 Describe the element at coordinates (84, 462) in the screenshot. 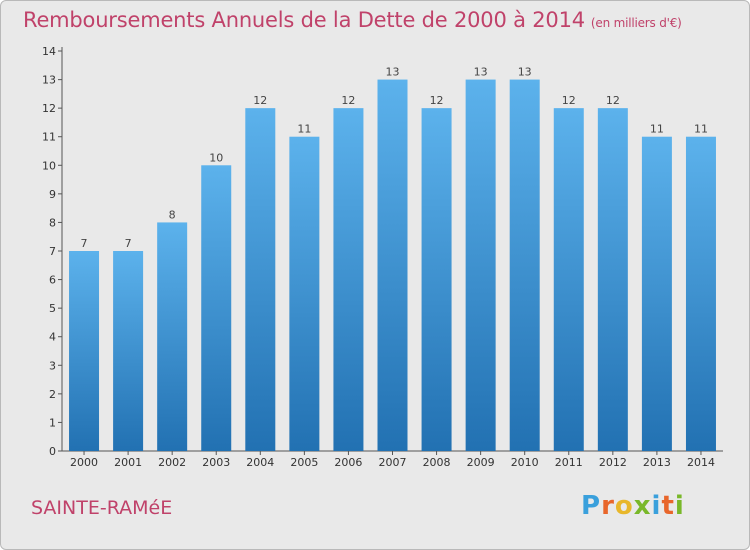

I see `x-tick-label: 2000` at that location.